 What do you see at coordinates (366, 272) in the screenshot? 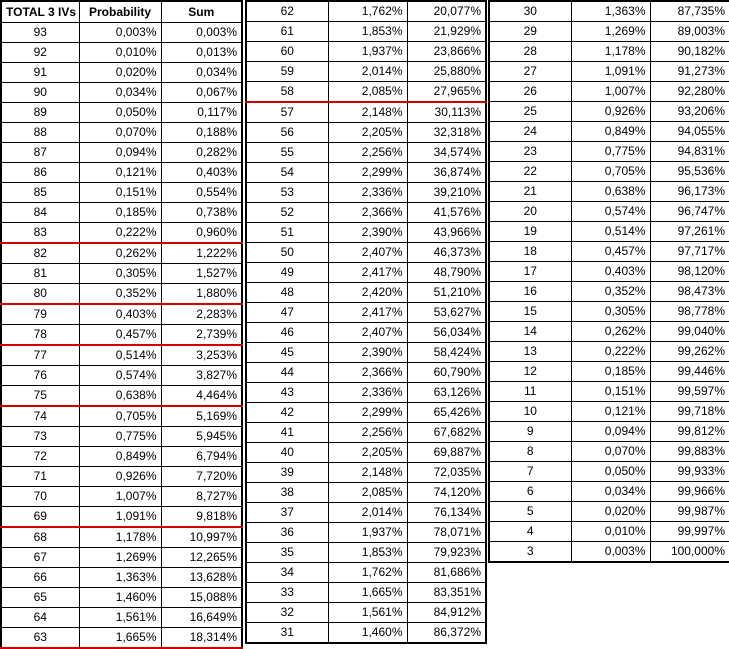
I see `table-row: 49 2,417% 48,790%` at bounding box center [366, 272].